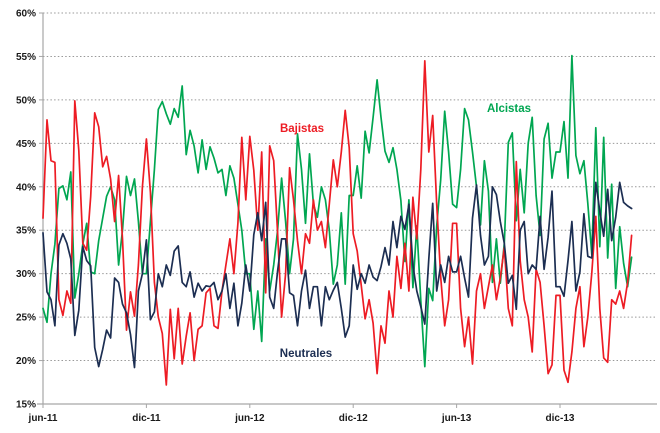 This screenshot has height=433, width=660. What do you see at coordinates (43, 418) in the screenshot?
I see `x-axis-label: jun-11` at bounding box center [43, 418].